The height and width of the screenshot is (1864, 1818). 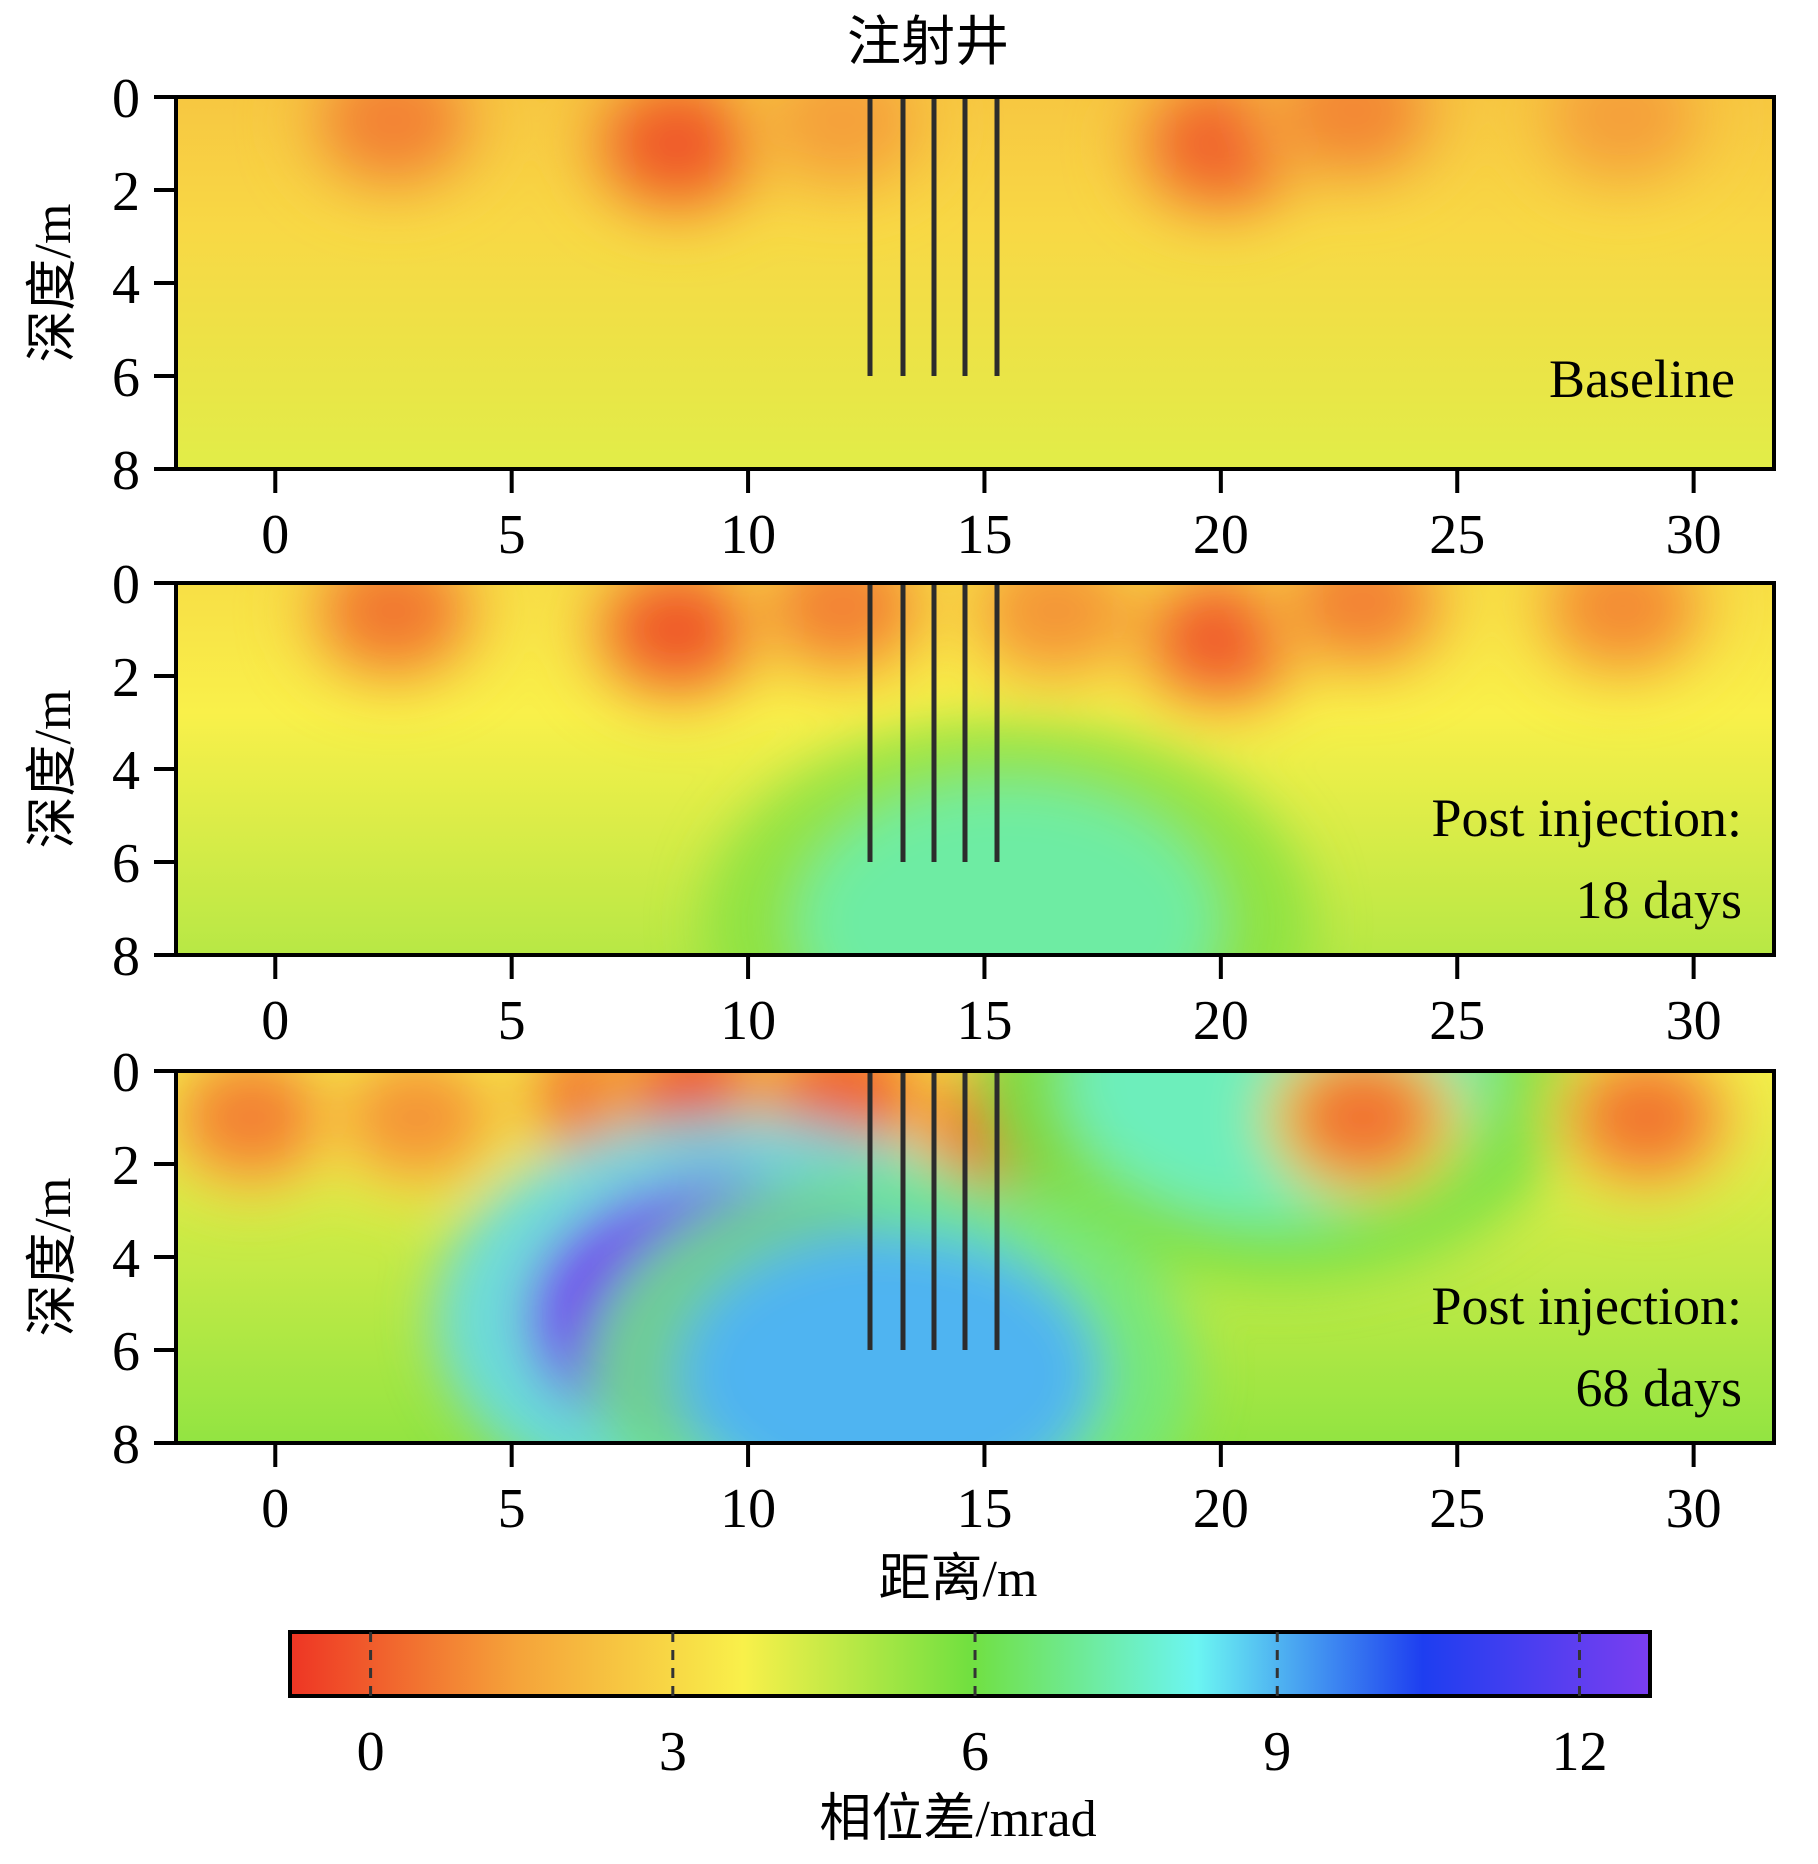 I want to click on colorbar-gradient, so click(x=970, y=1664).